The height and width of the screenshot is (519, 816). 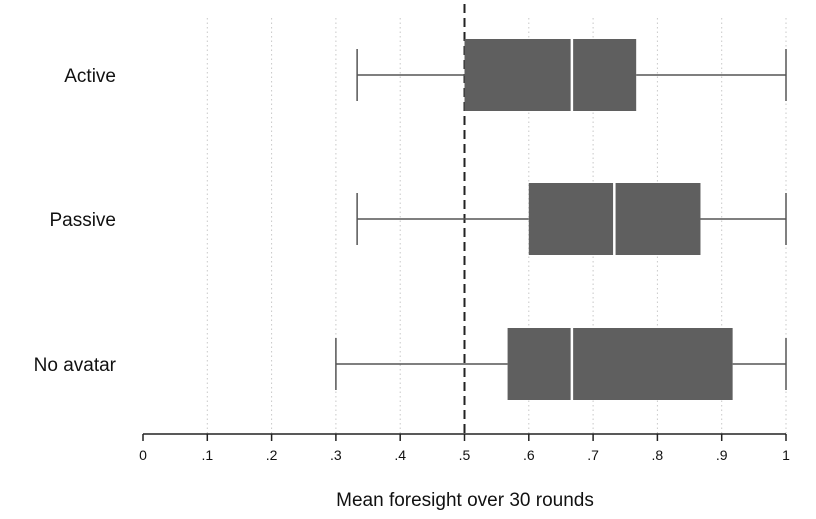 What do you see at coordinates (529, 455) in the screenshot?
I see `x-tick-label: .6` at bounding box center [529, 455].